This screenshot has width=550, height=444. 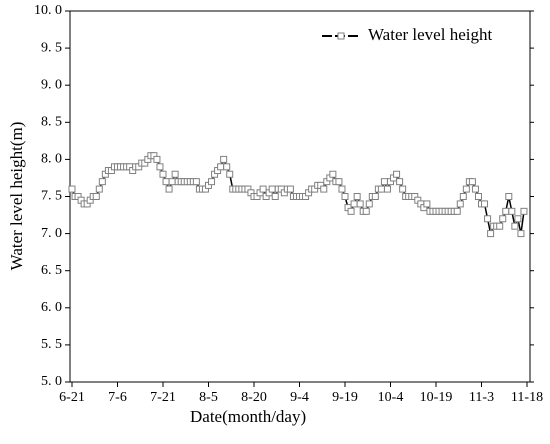 What do you see at coordinates (51, 233) in the screenshot?
I see `y-tick-label: 7. 0` at bounding box center [51, 233].